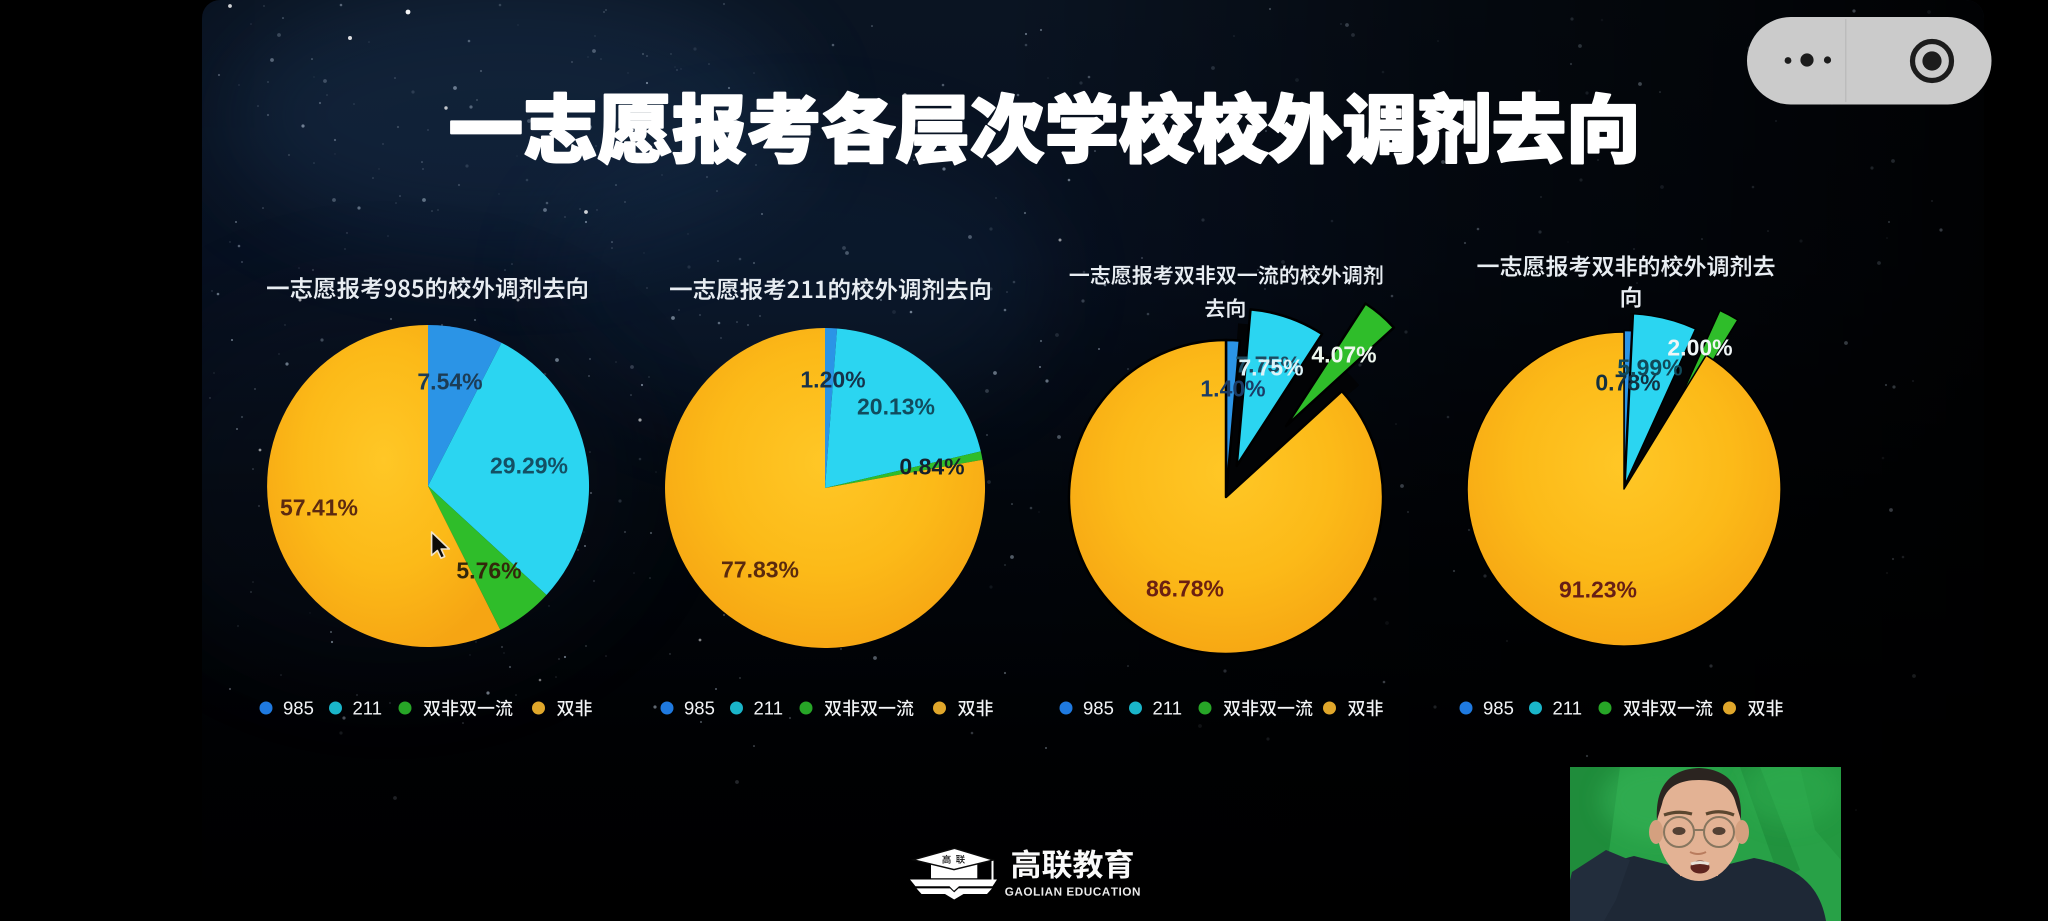  I want to click on svg-text: 77.83%, so click(760, 569).